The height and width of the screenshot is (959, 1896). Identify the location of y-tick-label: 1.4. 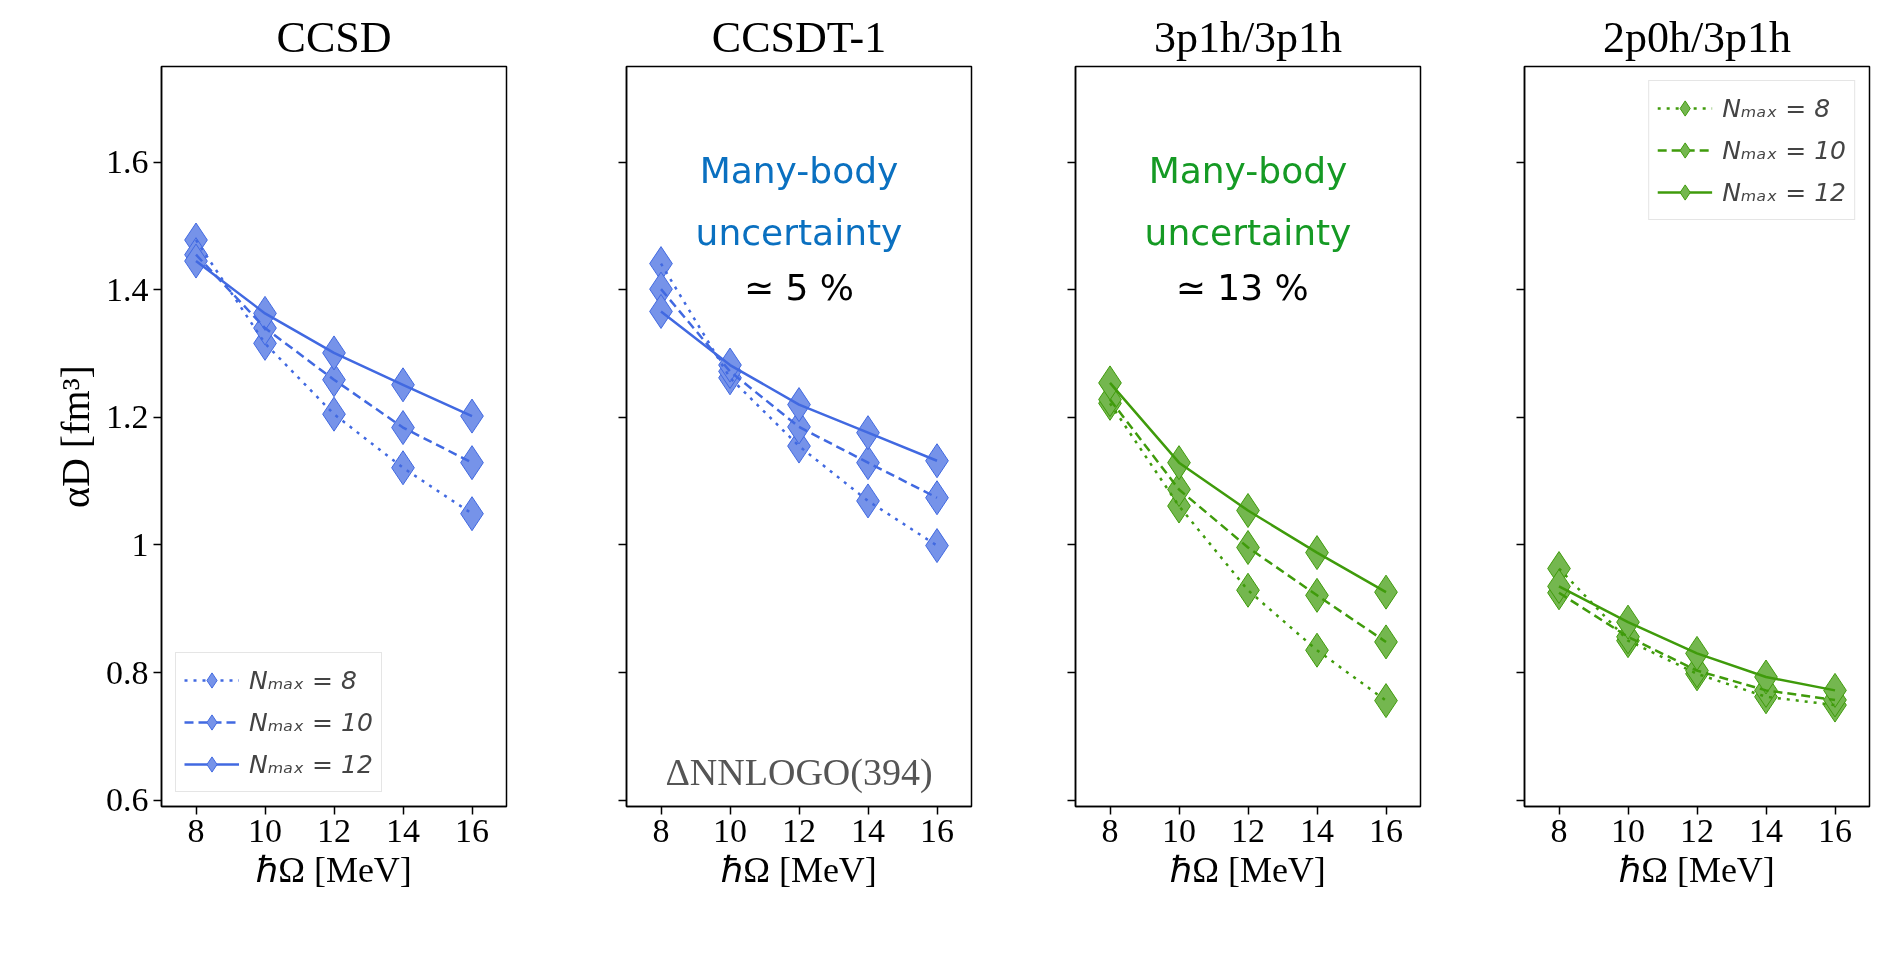
(127, 289).